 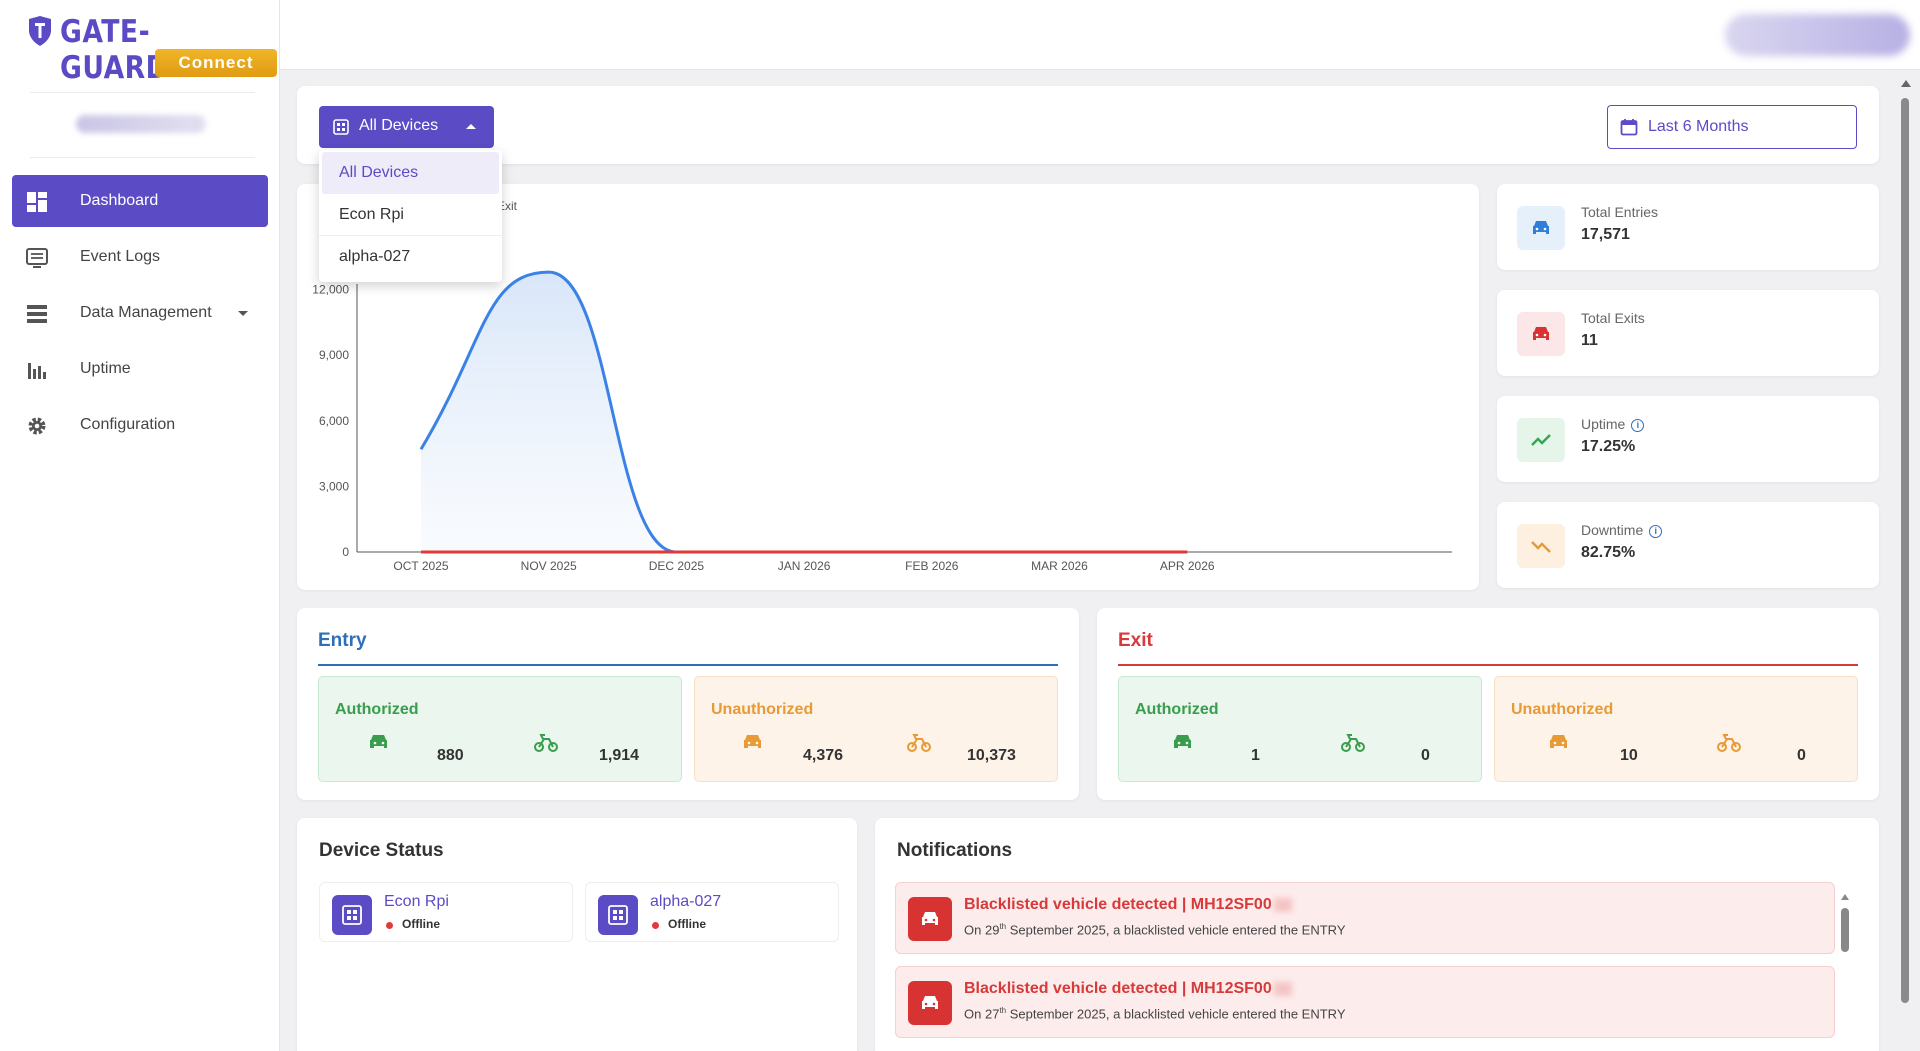 I want to click on device-select-button: All Devices, so click(x=406, y=127).